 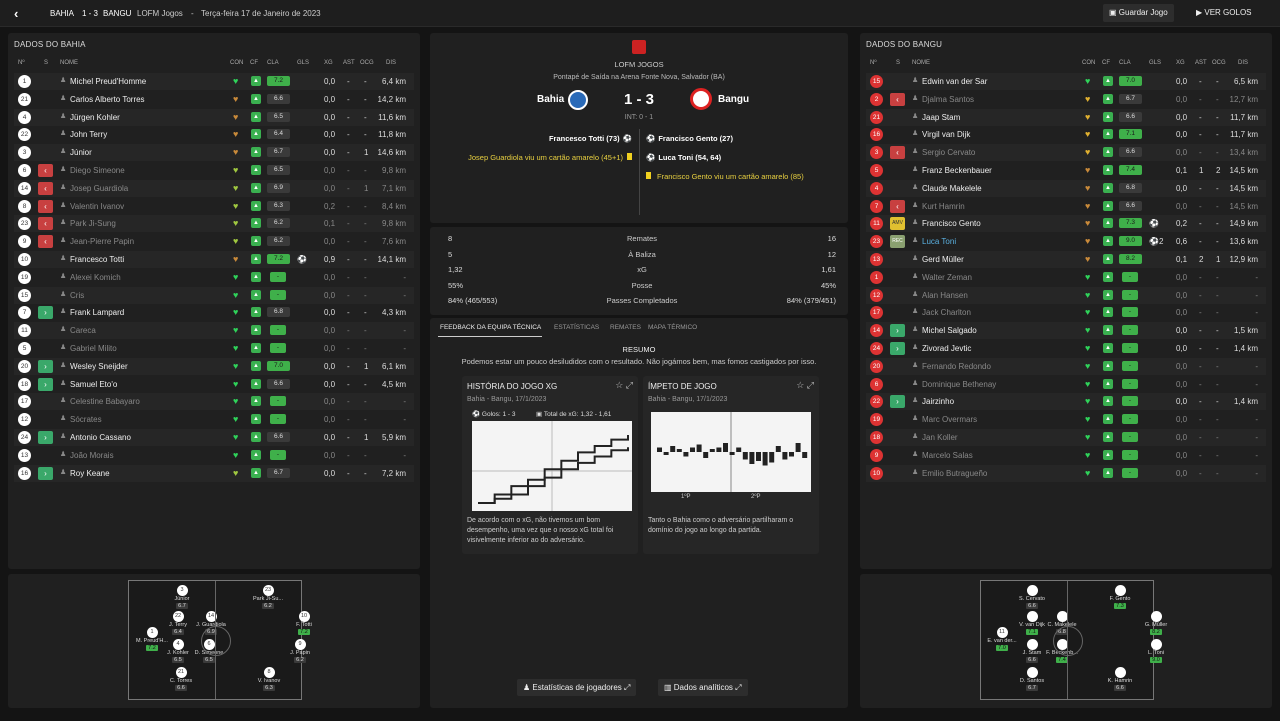 What do you see at coordinates (941, 117) in the screenshot?
I see `player-name: Jaap Stam` at bounding box center [941, 117].